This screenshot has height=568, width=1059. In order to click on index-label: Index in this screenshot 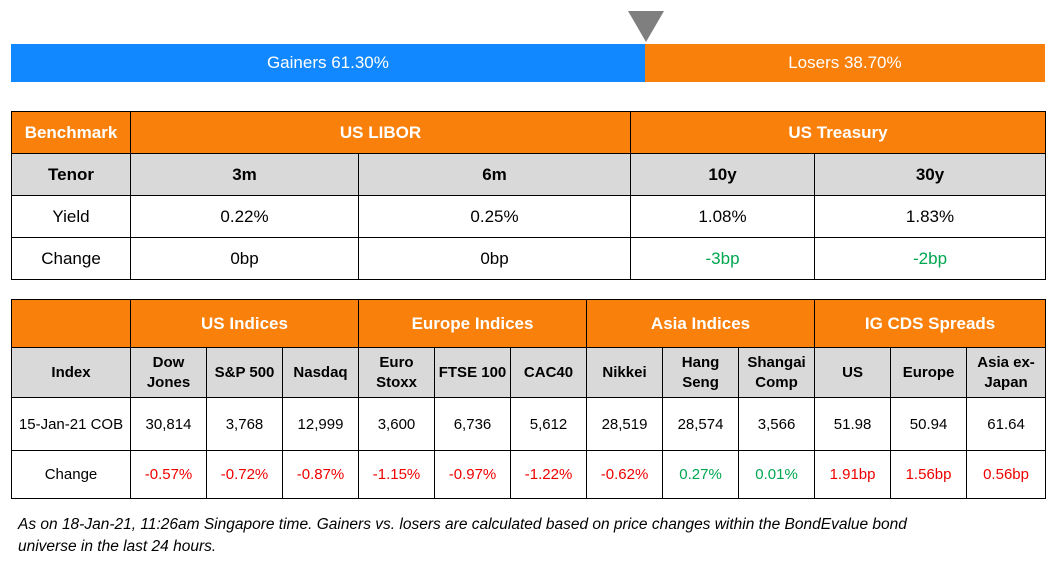, I will do `click(71, 372)`.